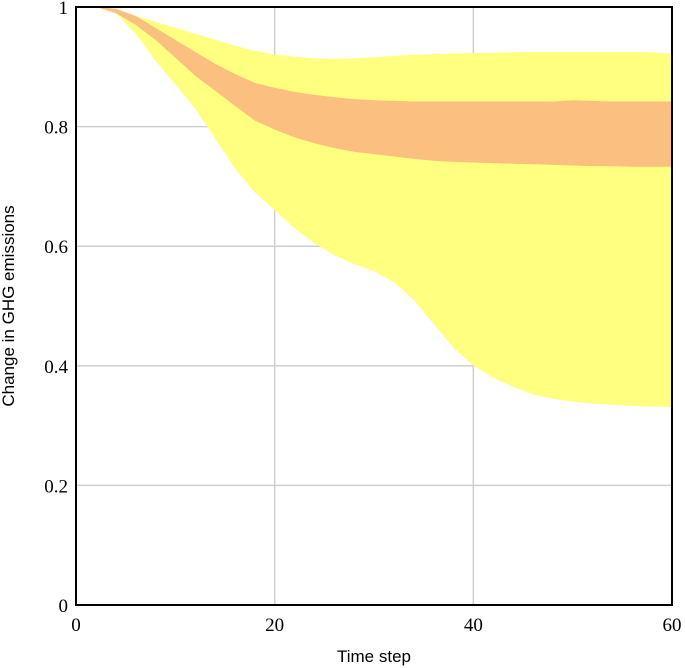  What do you see at coordinates (473, 625) in the screenshot?
I see `x-tick-label: 40` at bounding box center [473, 625].